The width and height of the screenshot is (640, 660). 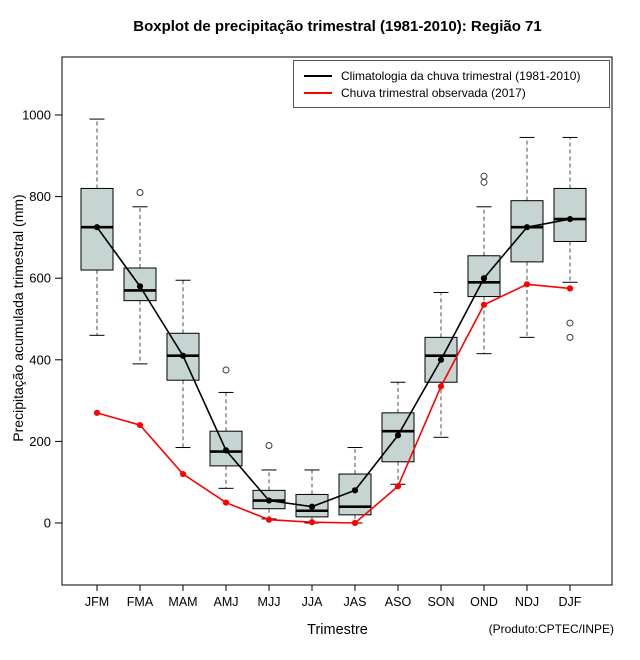 I want to click on y-tick-label: 800, so click(x=40, y=196).